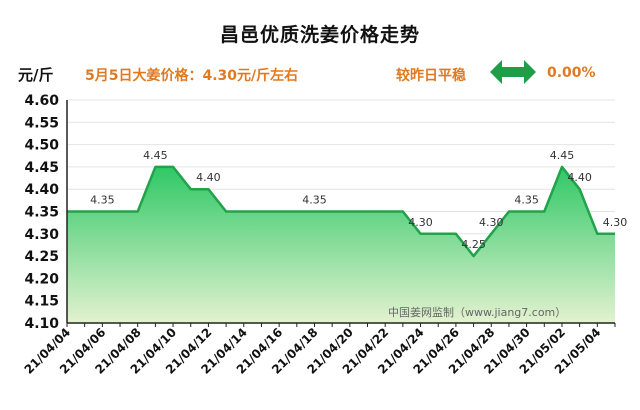  What do you see at coordinates (36, 75) in the screenshot?
I see `unit-label: 元/斤` at bounding box center [36, 75].